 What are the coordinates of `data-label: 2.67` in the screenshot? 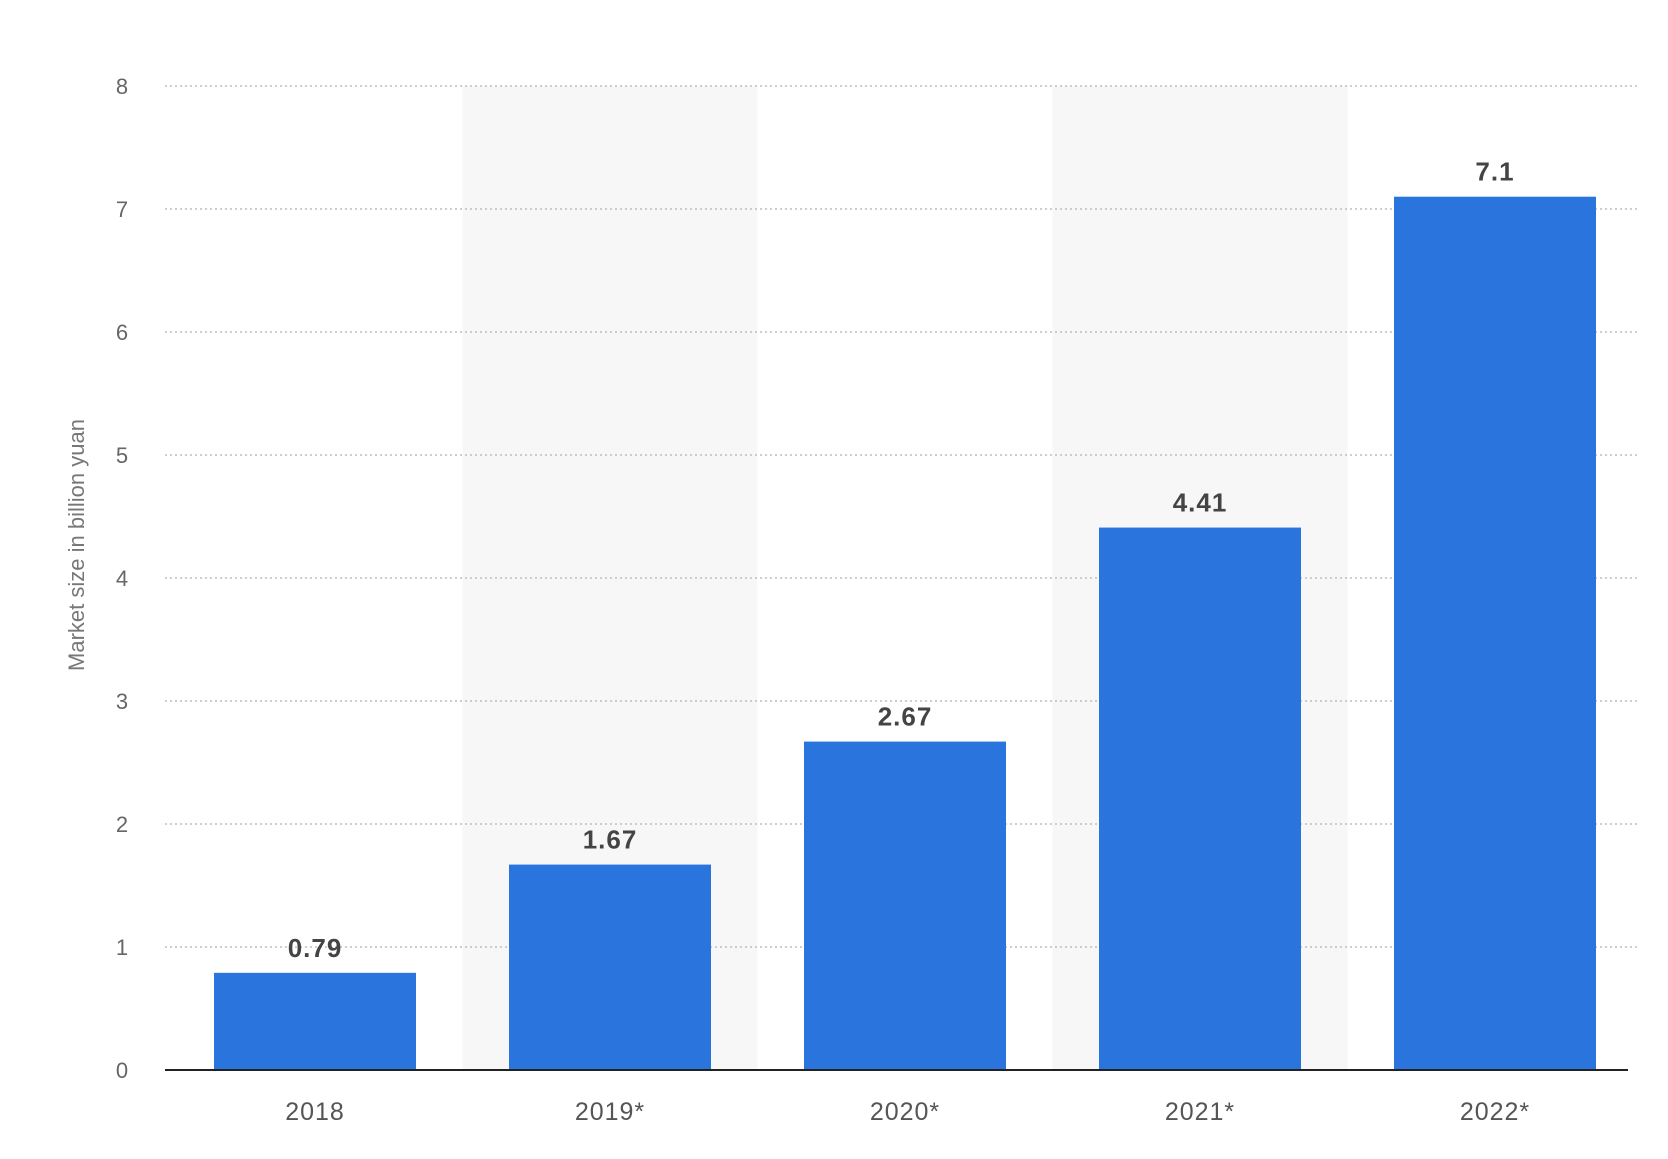 It's located at (905, 717).